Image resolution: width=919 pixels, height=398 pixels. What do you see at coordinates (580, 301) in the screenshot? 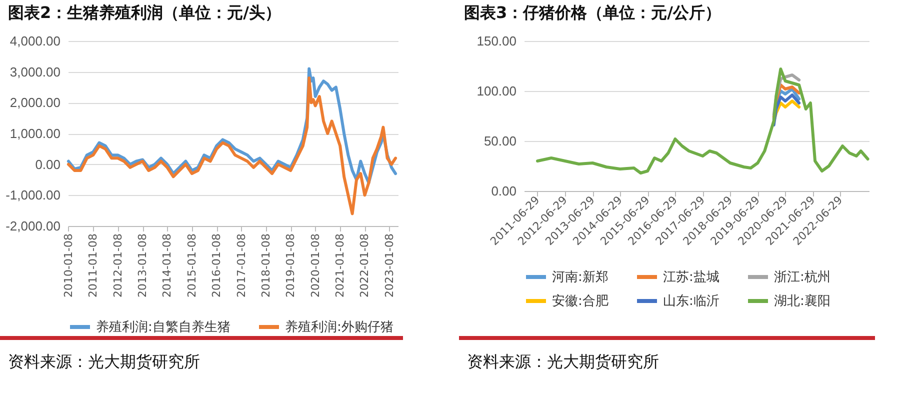
I see `legend-label: 安徽:合肥` at bounding box center [580, 301].